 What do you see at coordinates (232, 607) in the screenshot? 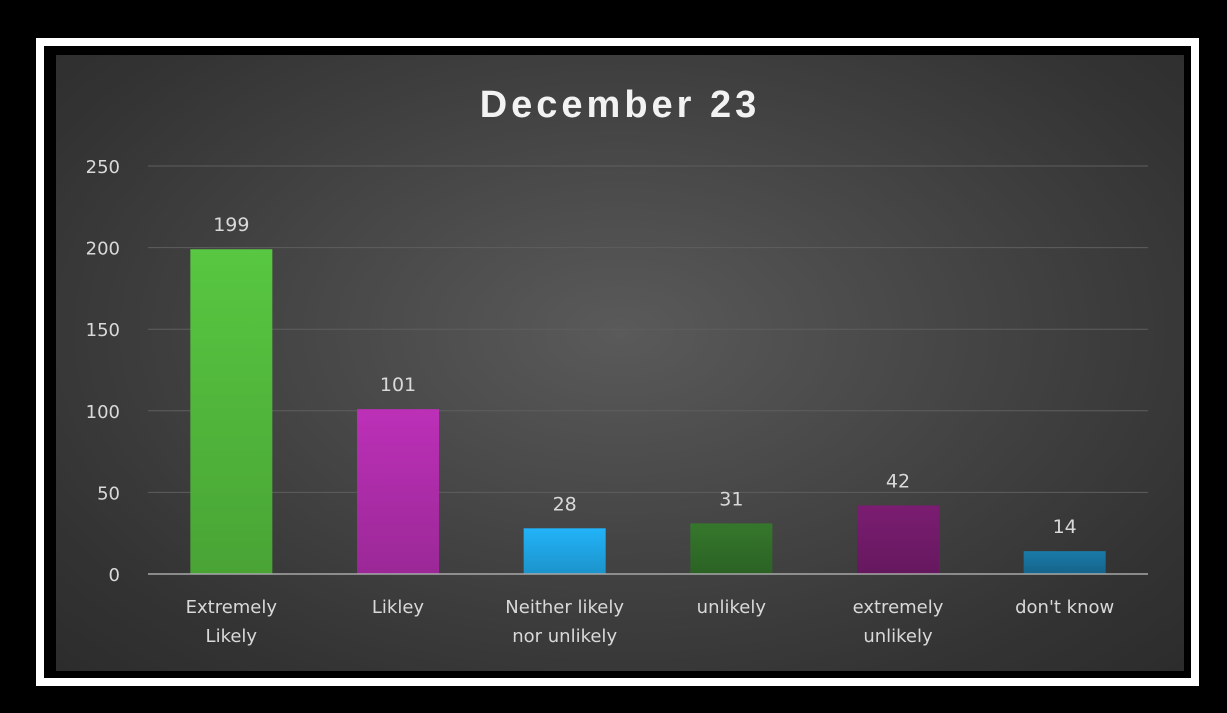
I see `category-label: Extremely` at bounding box center [232, 607].